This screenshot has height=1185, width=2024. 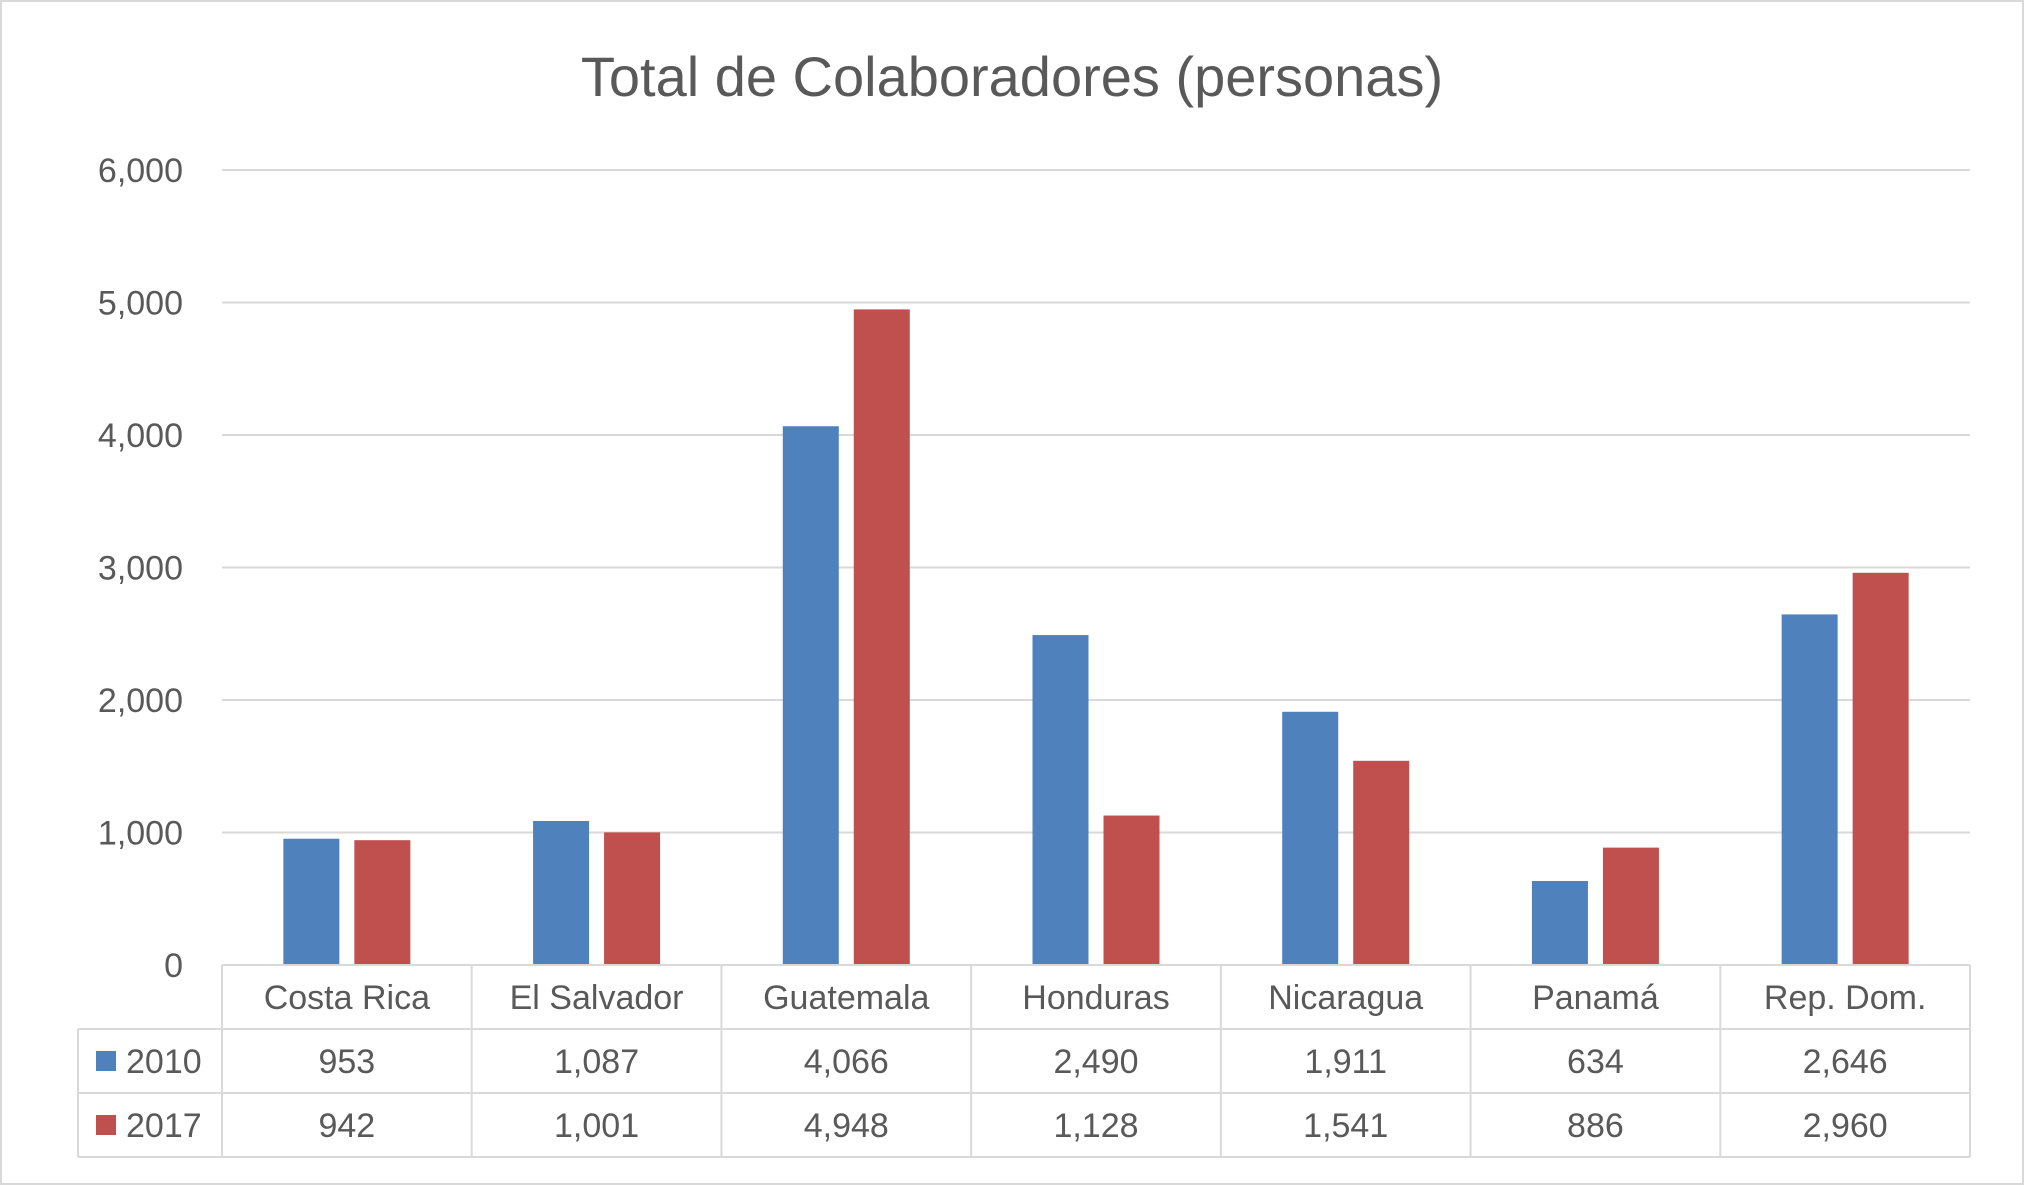 What do you see at coordinates (106, 1125) in the screenshot?
I see `legend-swatch-2017` at bounding box center [106, 1125].